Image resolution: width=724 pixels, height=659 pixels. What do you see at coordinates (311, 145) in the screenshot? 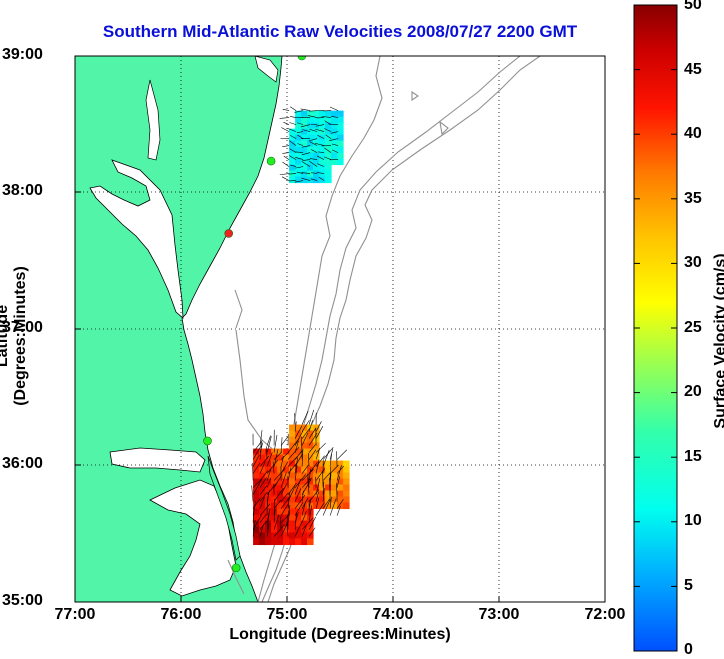
I see `velocity-field-north` at bounding box center [311, 145].